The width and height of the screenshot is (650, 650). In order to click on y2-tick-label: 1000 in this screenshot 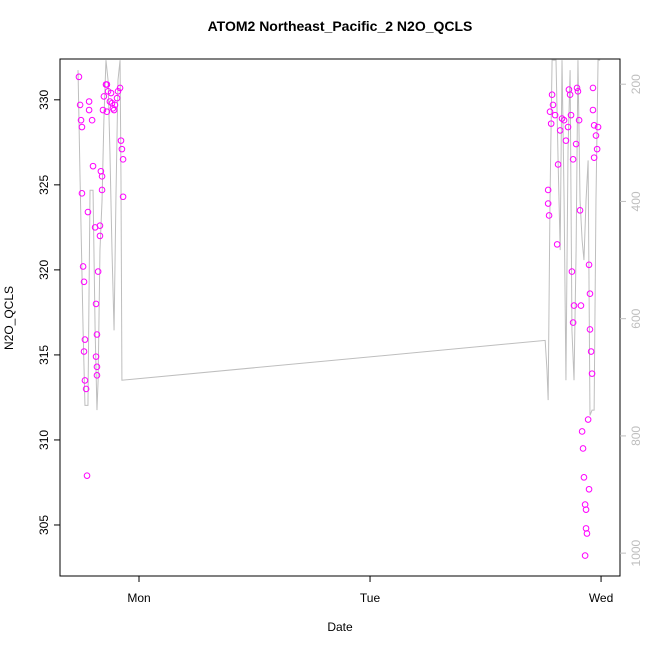, I will do `click(636, 552)`.